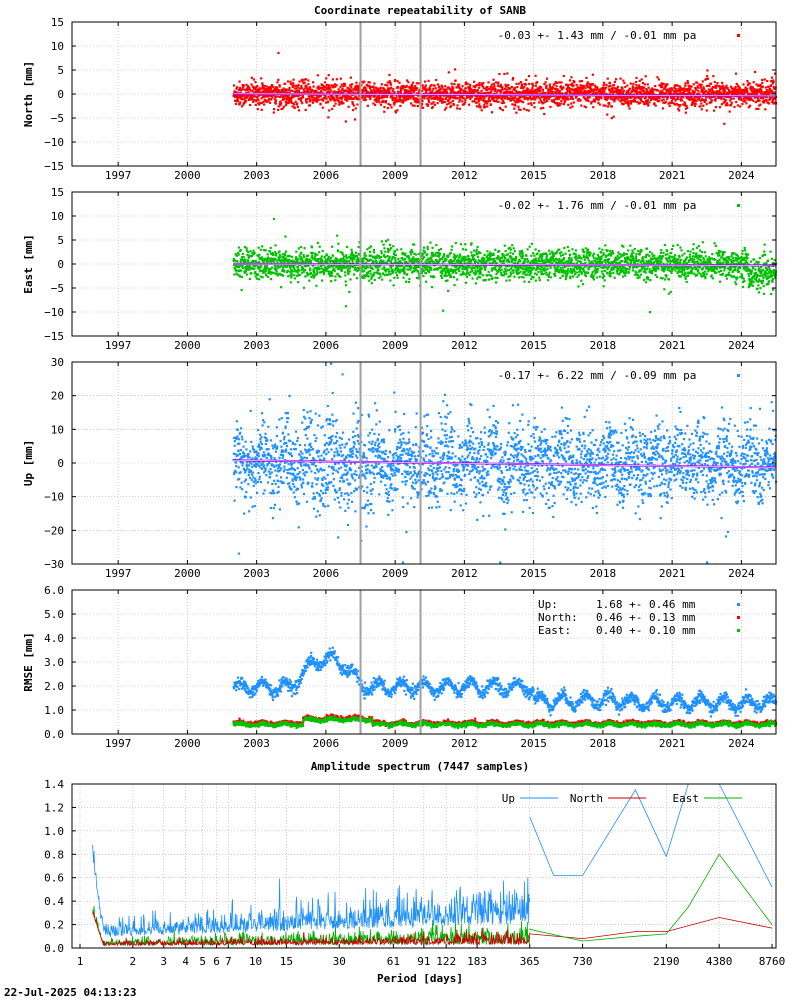 The width and height of the screenshot is (800, 1000). Describe the element at coordinates (672, 175) in the screenshot. I see `north-xtick-label: 2021` at that location.